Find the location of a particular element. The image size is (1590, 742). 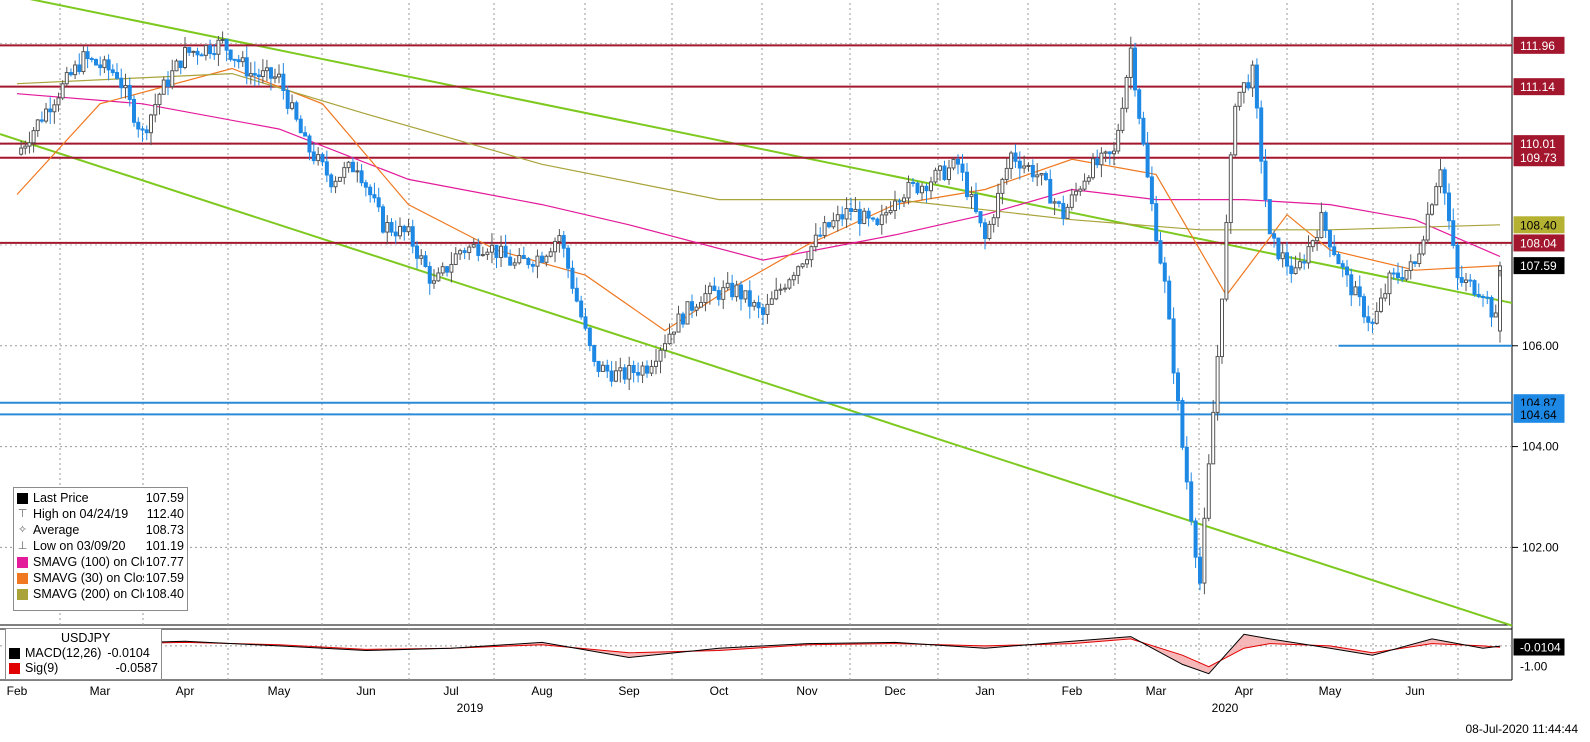

price-tag-label: 111.14 is located at coordinates (1537, 87).